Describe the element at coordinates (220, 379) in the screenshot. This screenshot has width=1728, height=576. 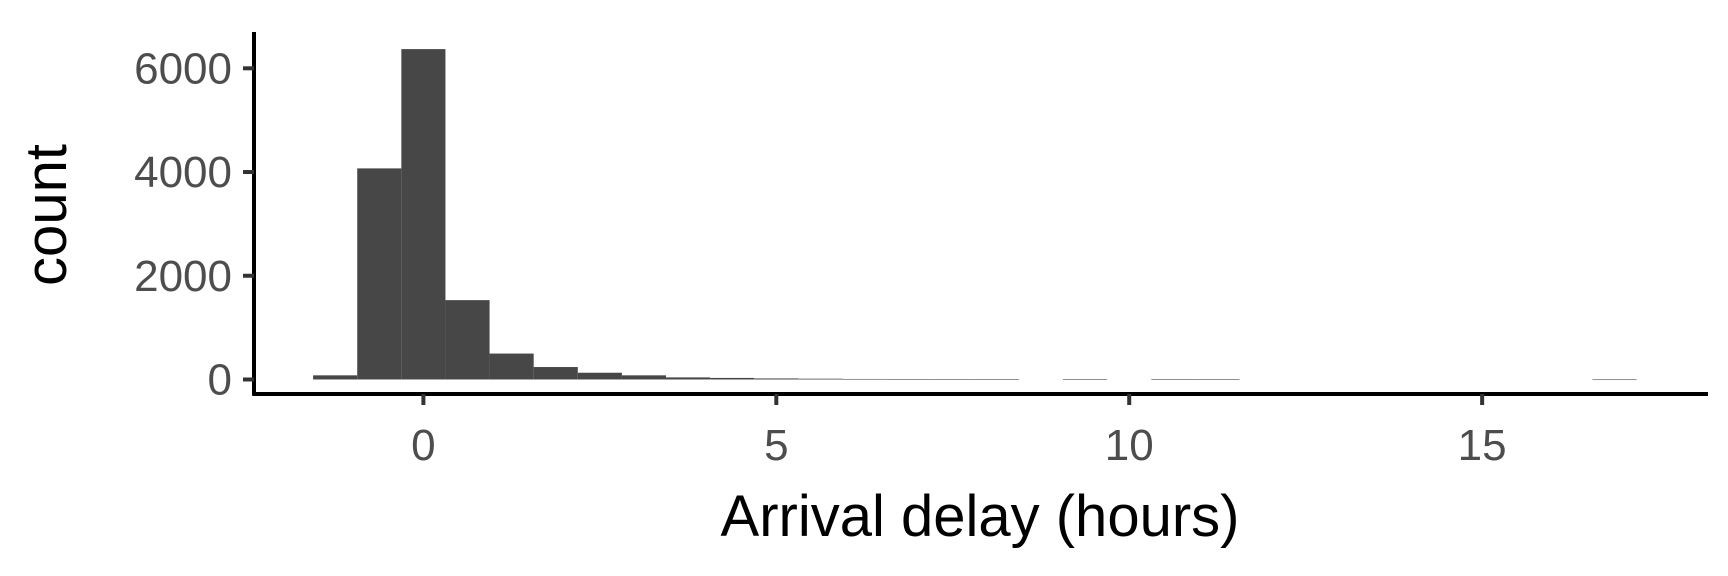
I see `y-tick-label: 0` at that location.